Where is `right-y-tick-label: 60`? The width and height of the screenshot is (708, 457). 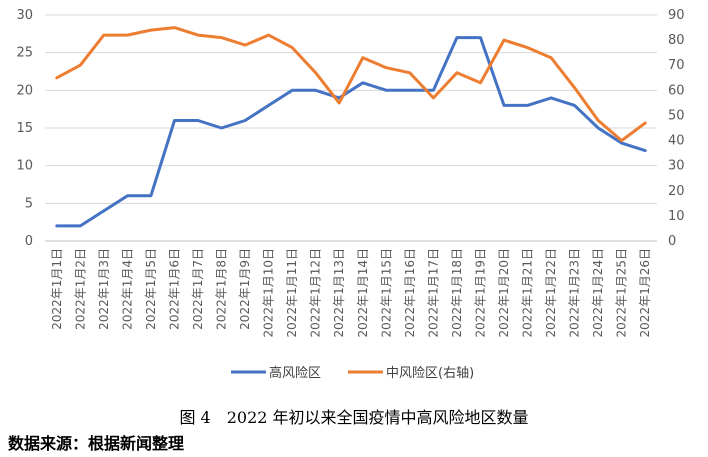 right-y-tick-label: 60 is located at coordinates (676, 90).